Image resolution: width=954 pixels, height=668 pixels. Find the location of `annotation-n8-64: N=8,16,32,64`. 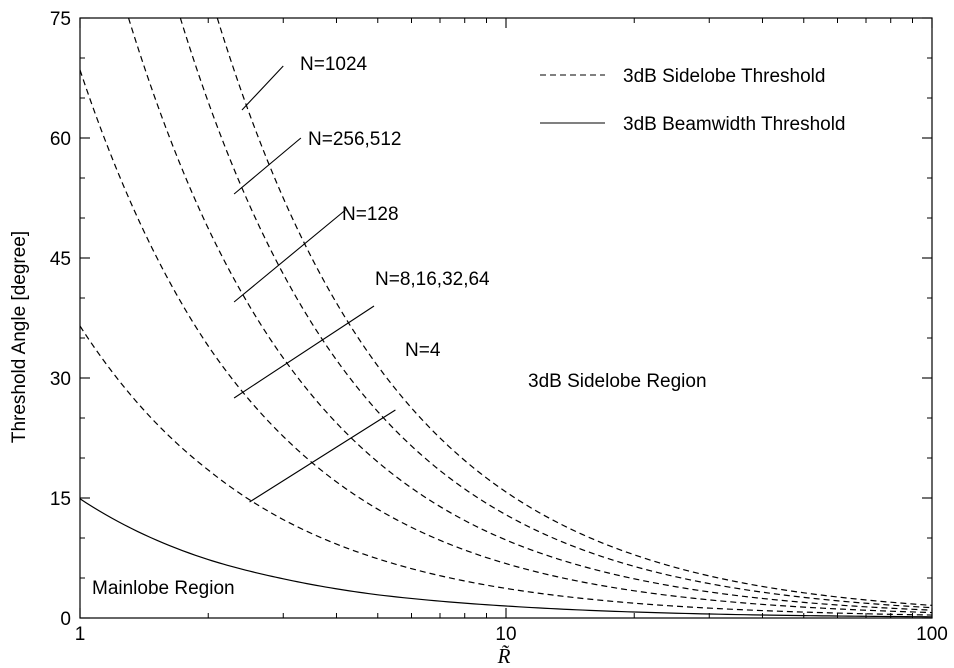

annotation-n8-64: N=8,16,32,64 is located at coordinates (432, 279).